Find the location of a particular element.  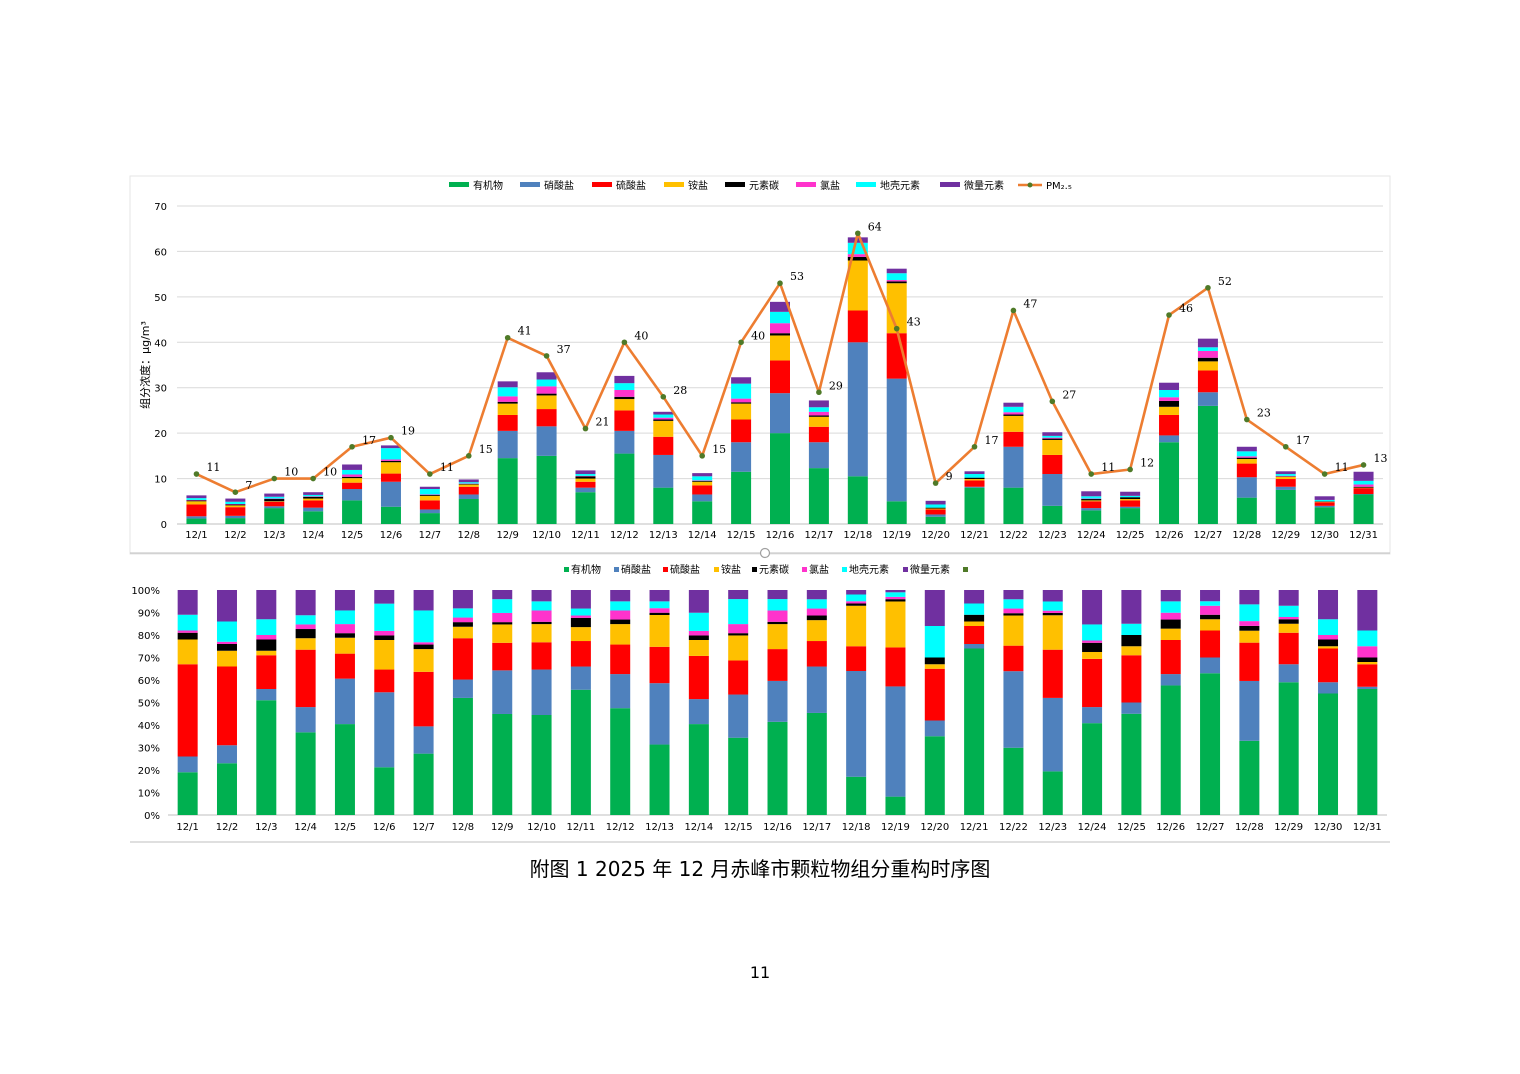

chart2-y-tick: 40% is located at coordinates (149, 726).